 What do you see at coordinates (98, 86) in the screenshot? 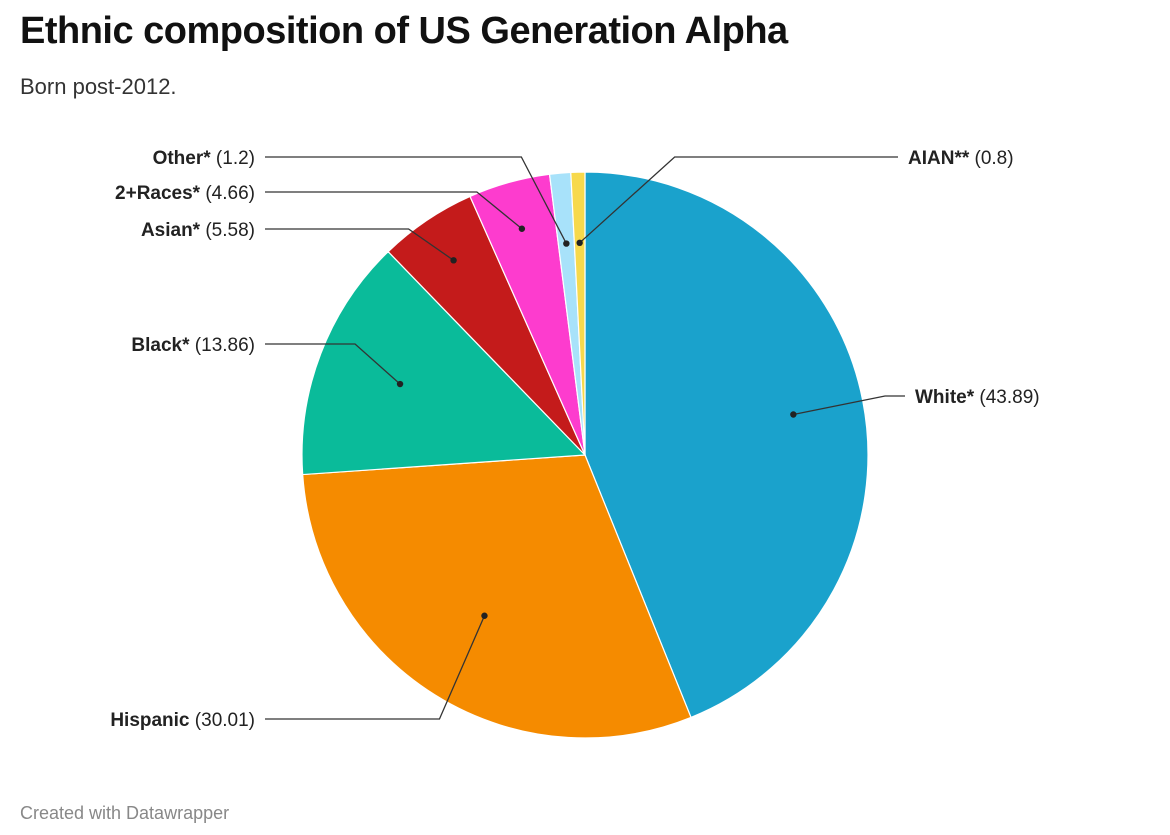
I see `chart-subtitle: Born post-2012.` at bounding box center [98, 86].